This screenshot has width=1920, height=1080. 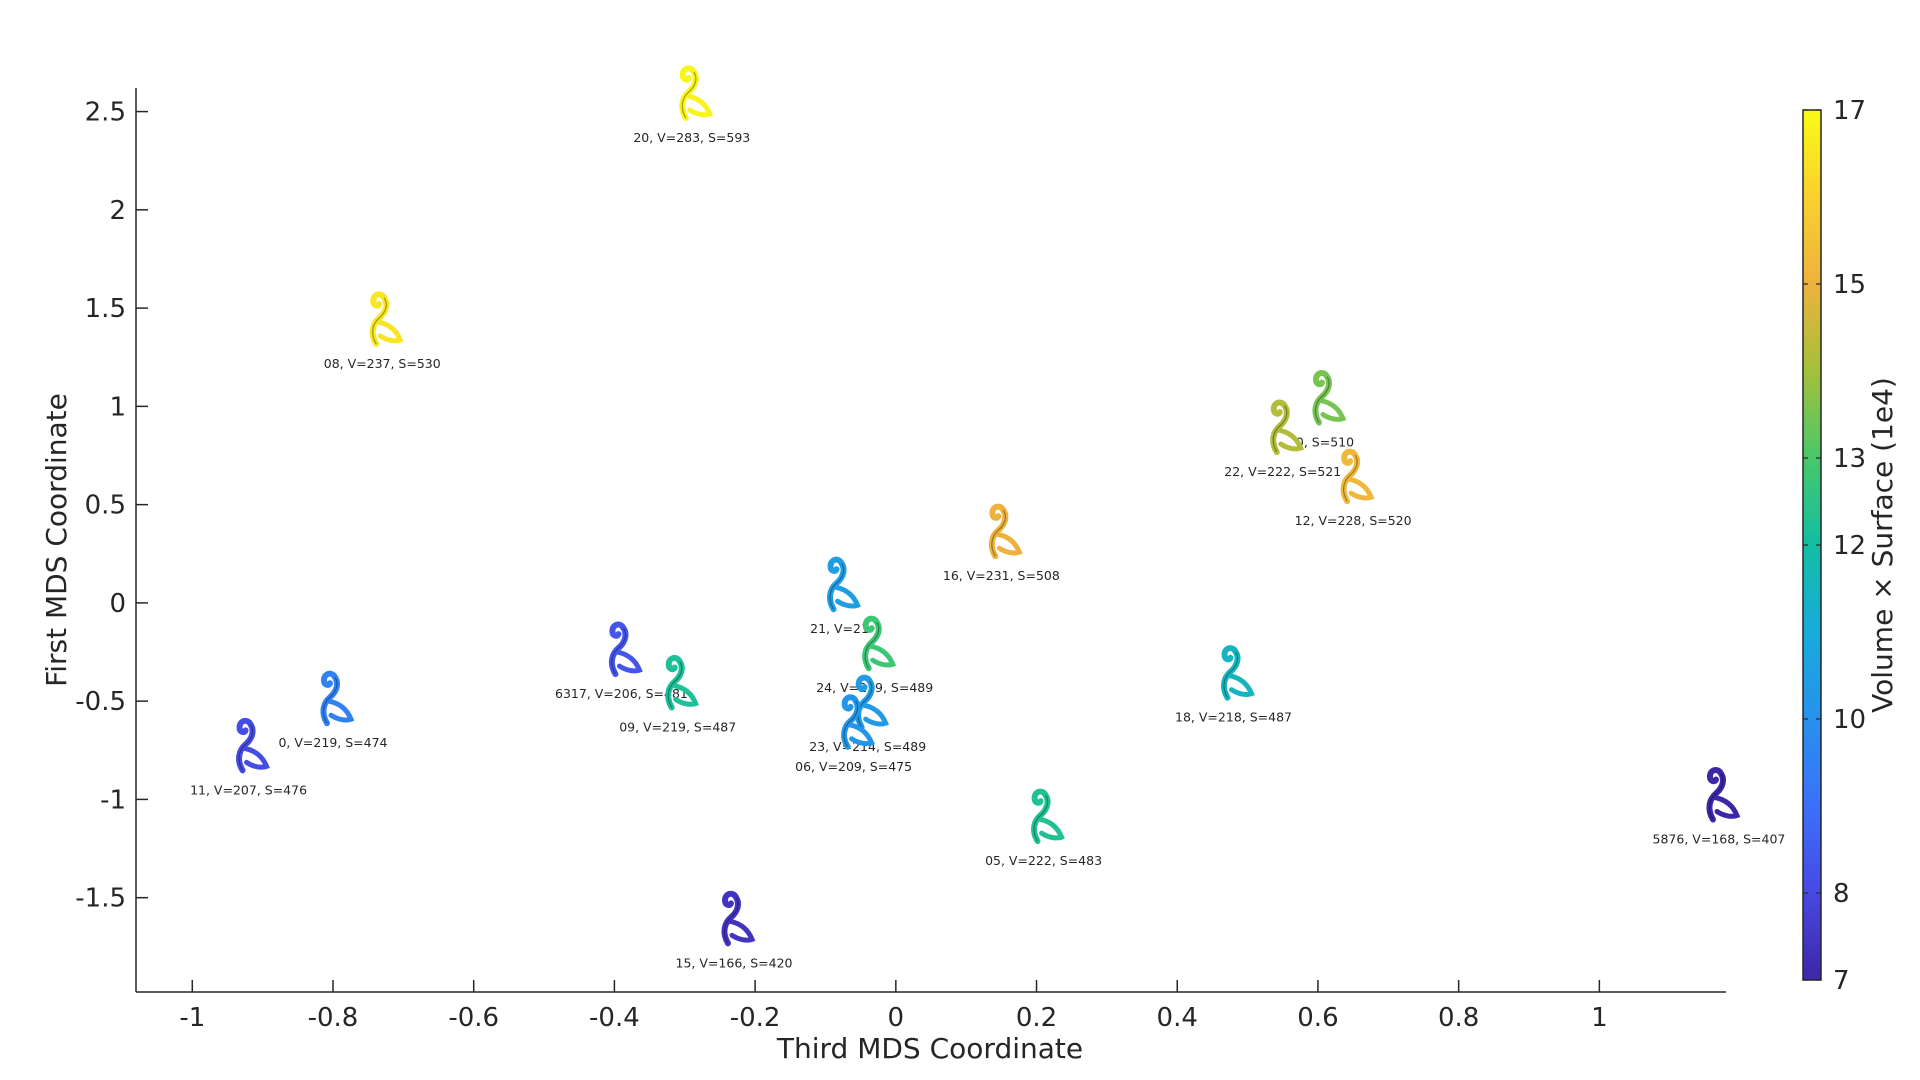 What do you see at coordinates (117, 407) in the screenshot?
I see `y-tick-label: 1` at bounding box center [117, 407].